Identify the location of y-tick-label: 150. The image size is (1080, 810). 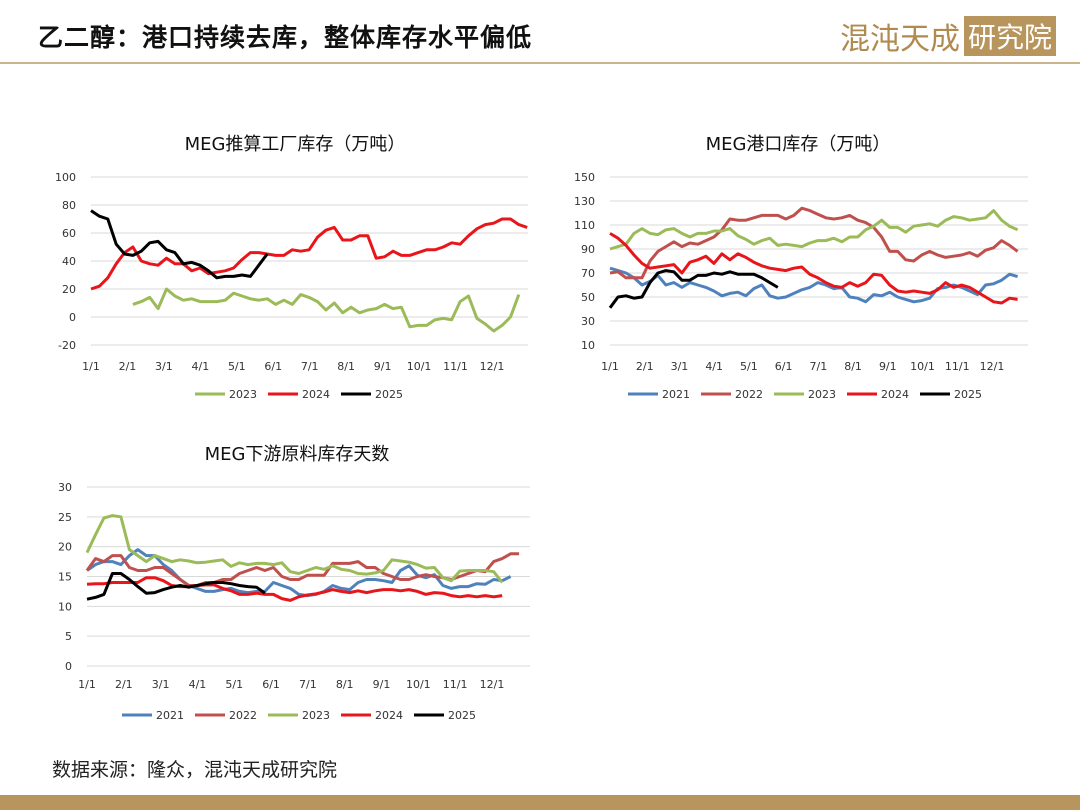
(584, 177).